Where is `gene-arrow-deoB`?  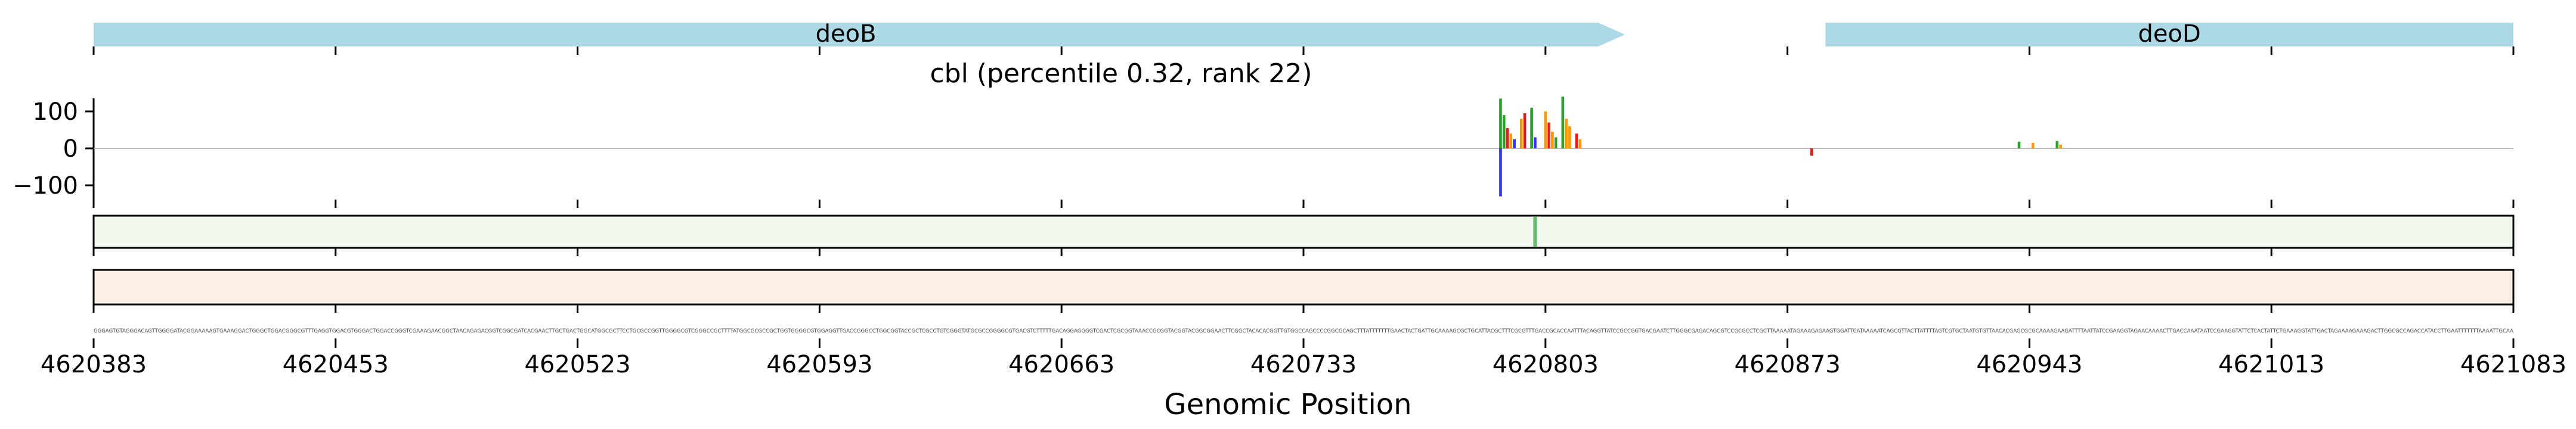 gene-arrow-deoB is located at coordinates (860, 34).